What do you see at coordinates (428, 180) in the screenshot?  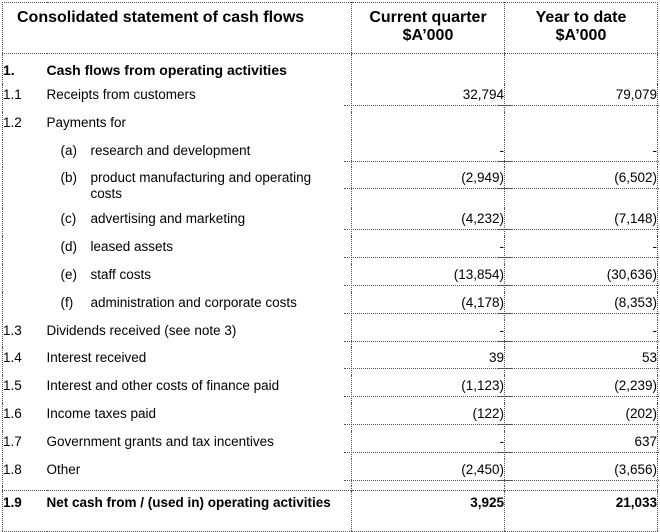 I see `row-value: (2,949)` at bounding box center [428, 180].